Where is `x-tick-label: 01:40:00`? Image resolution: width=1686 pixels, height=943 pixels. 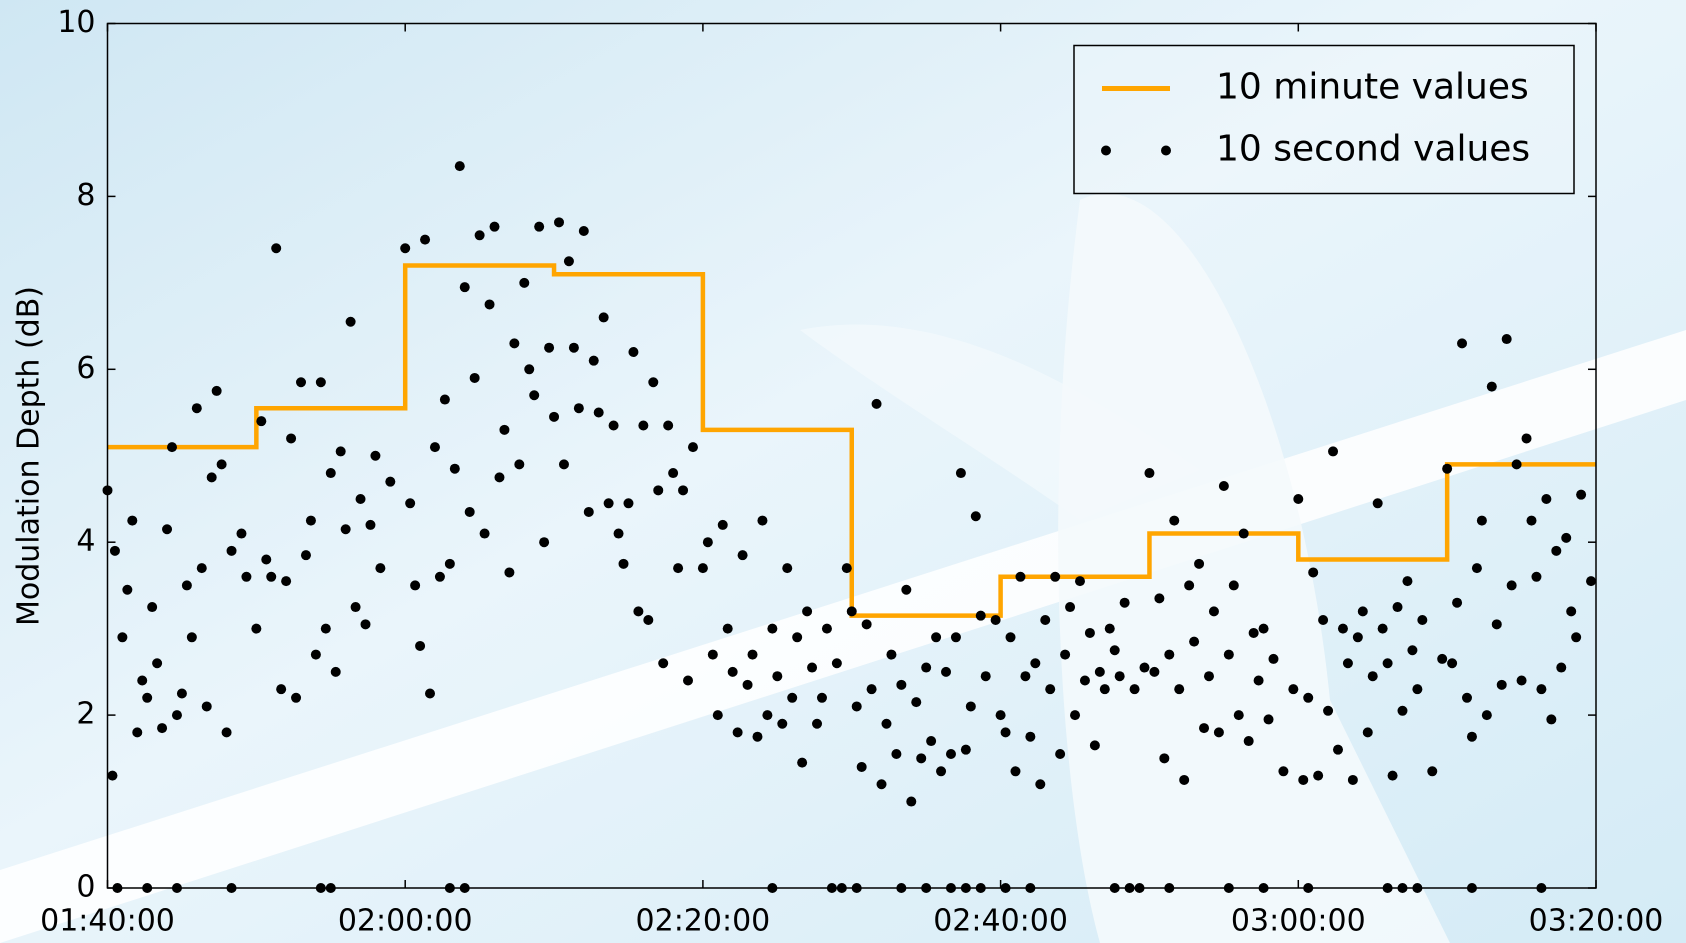
x-tick-label: 01:40:00 is located at coordinates (107, 921).